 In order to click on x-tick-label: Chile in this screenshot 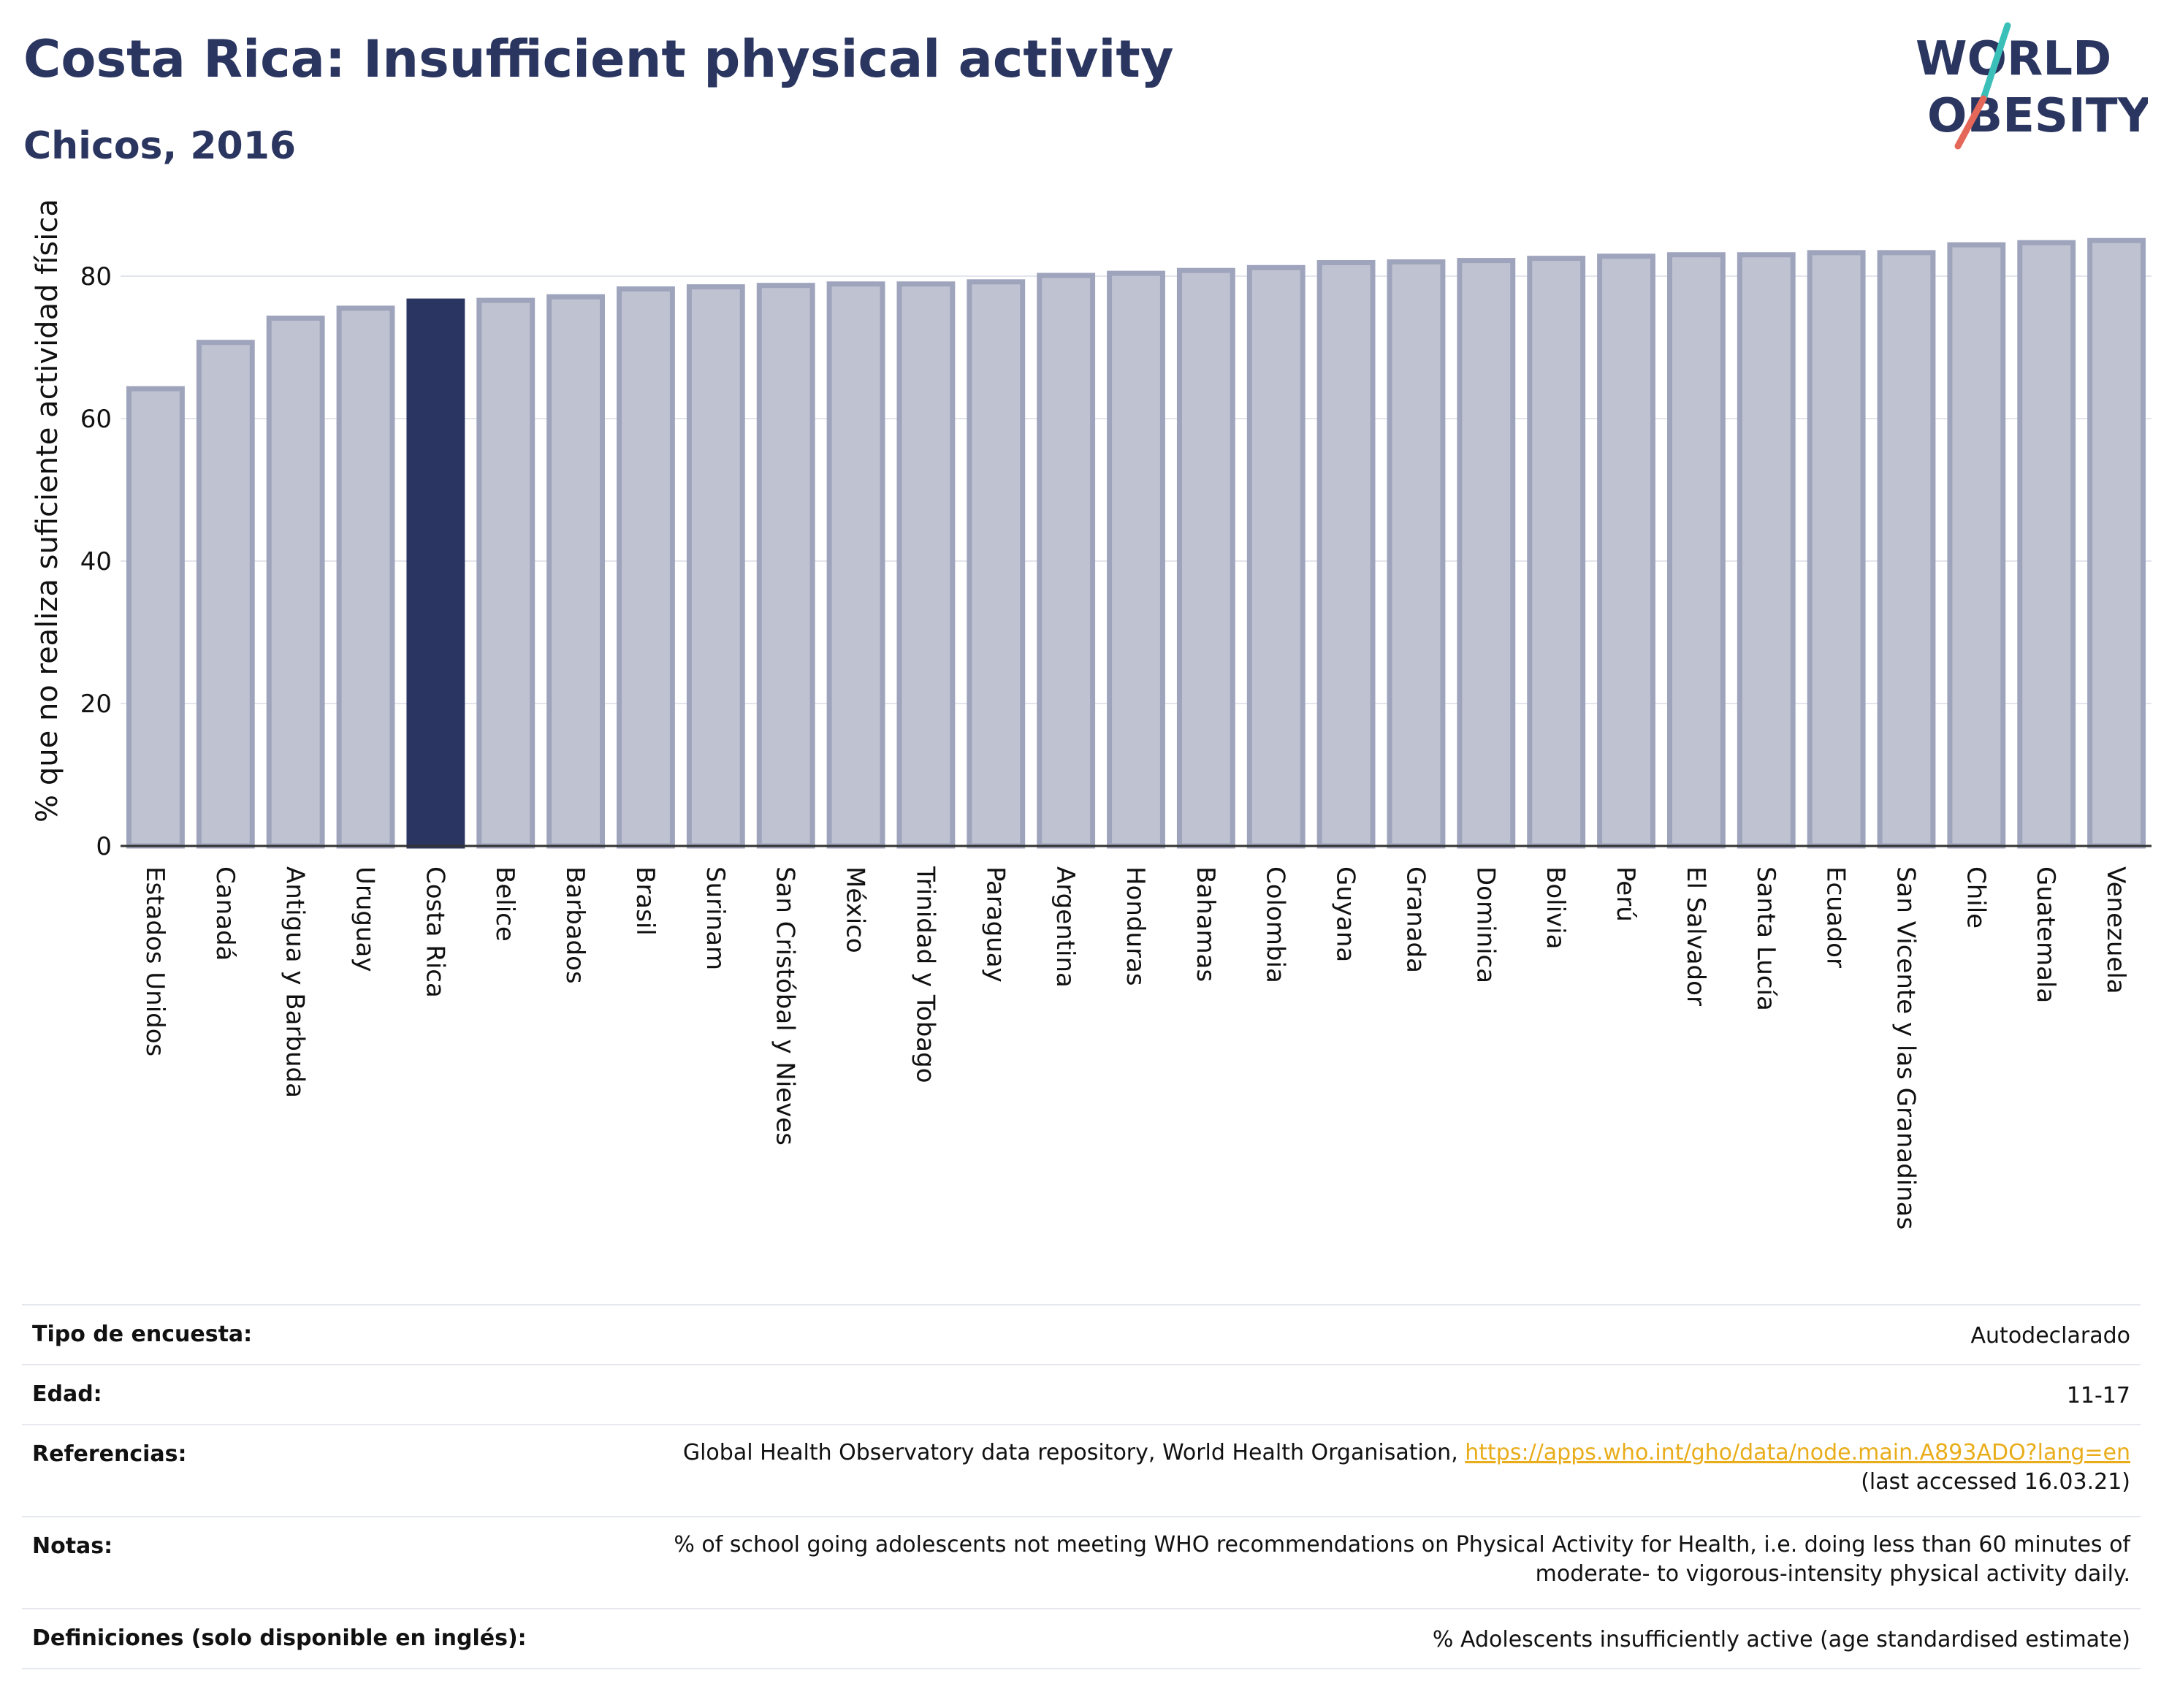, I will do `click(1975, 898)`.